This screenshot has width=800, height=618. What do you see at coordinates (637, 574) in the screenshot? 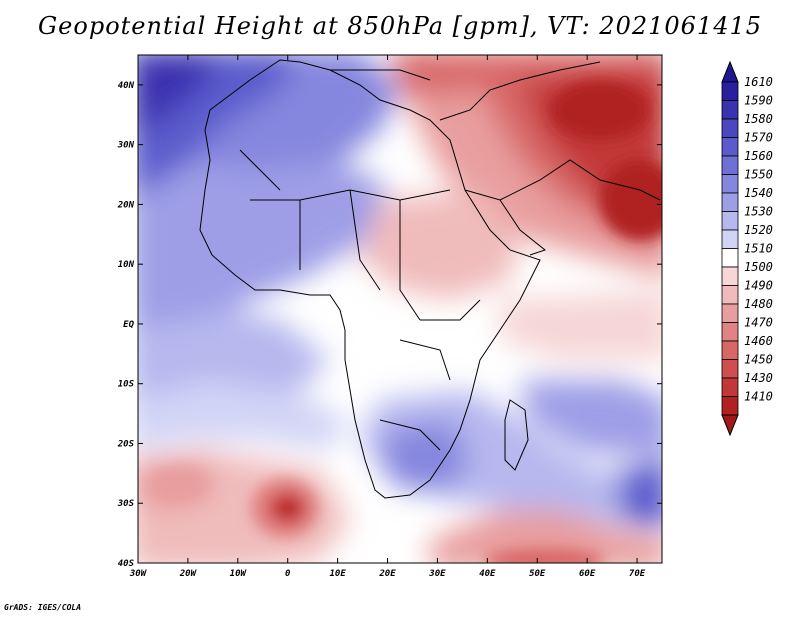
I see `lon-tick-label: 70E` at bounding box center [637, 574].